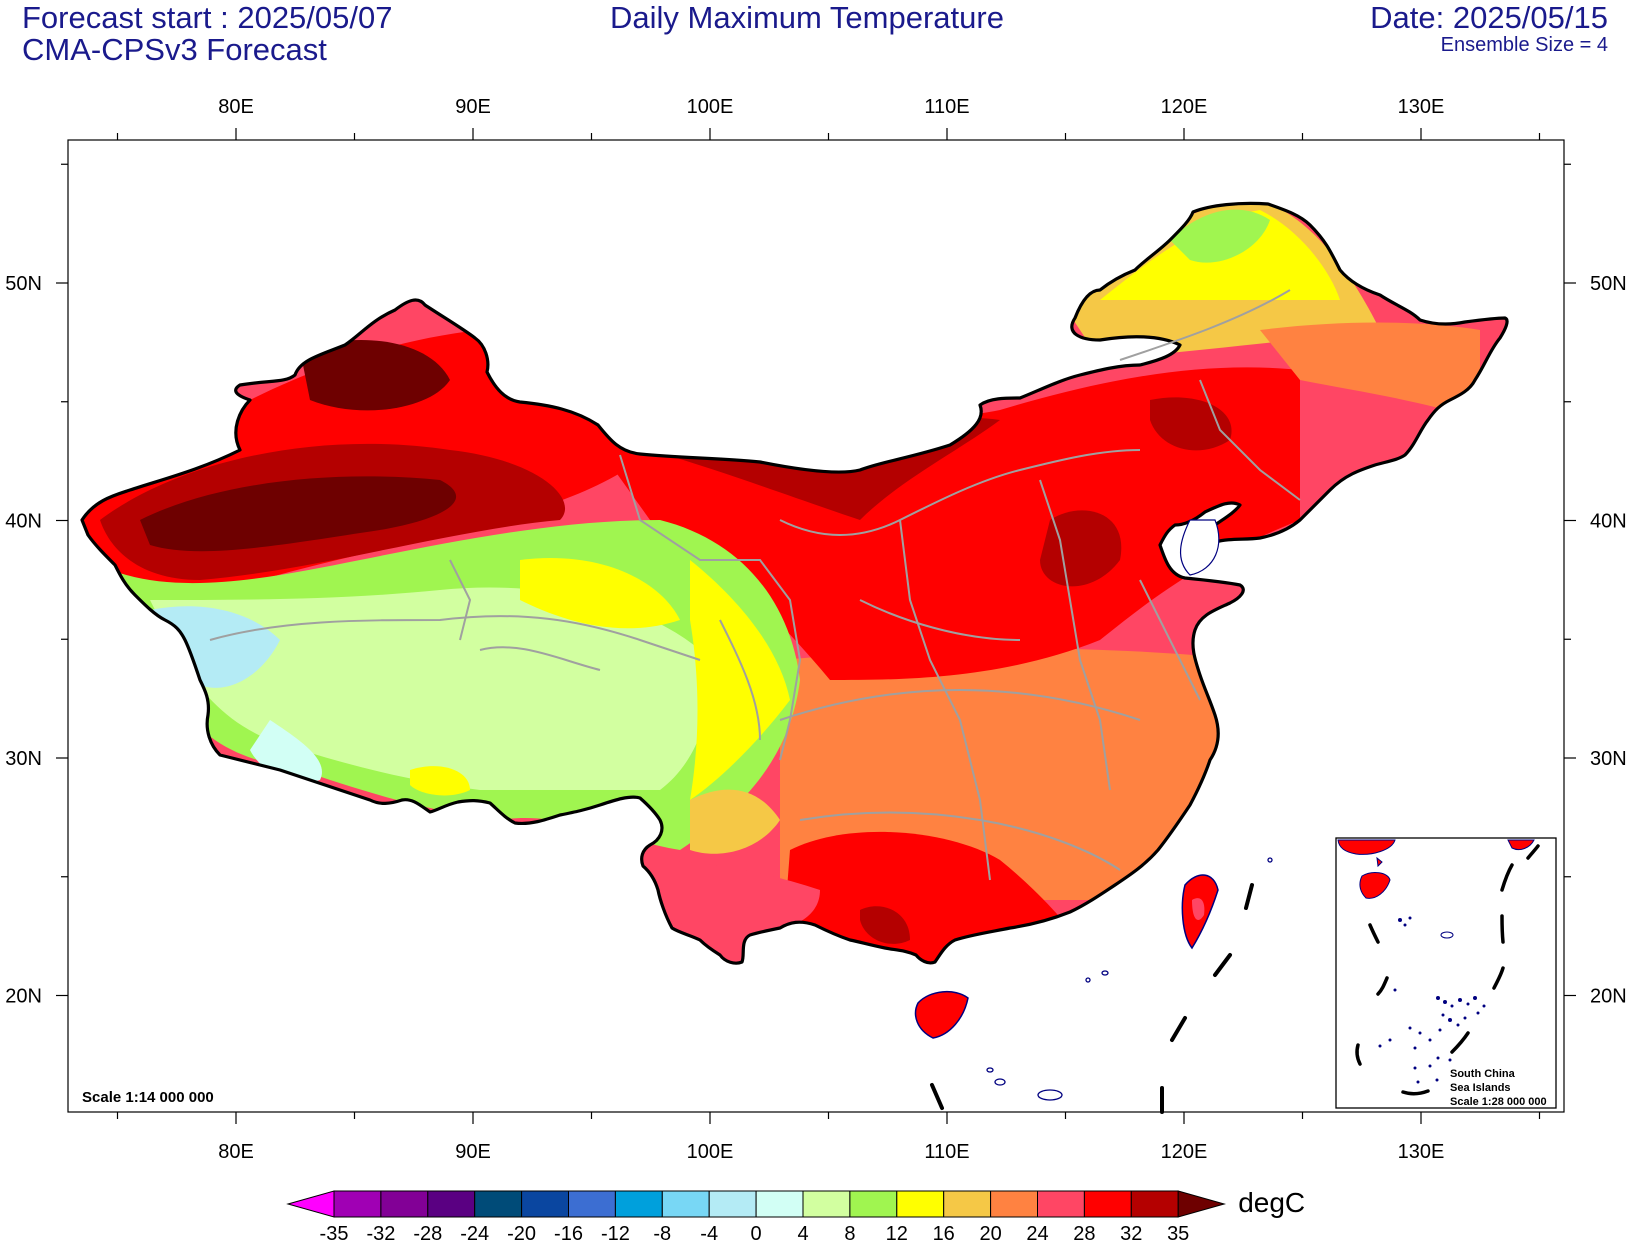 The height and width of the screenshot is (1241, 1632). What do you see at coordinates (380, 1232) in the screenshot?
I see `colorbar-level-label: -32` at bounding box center [380, 1232].